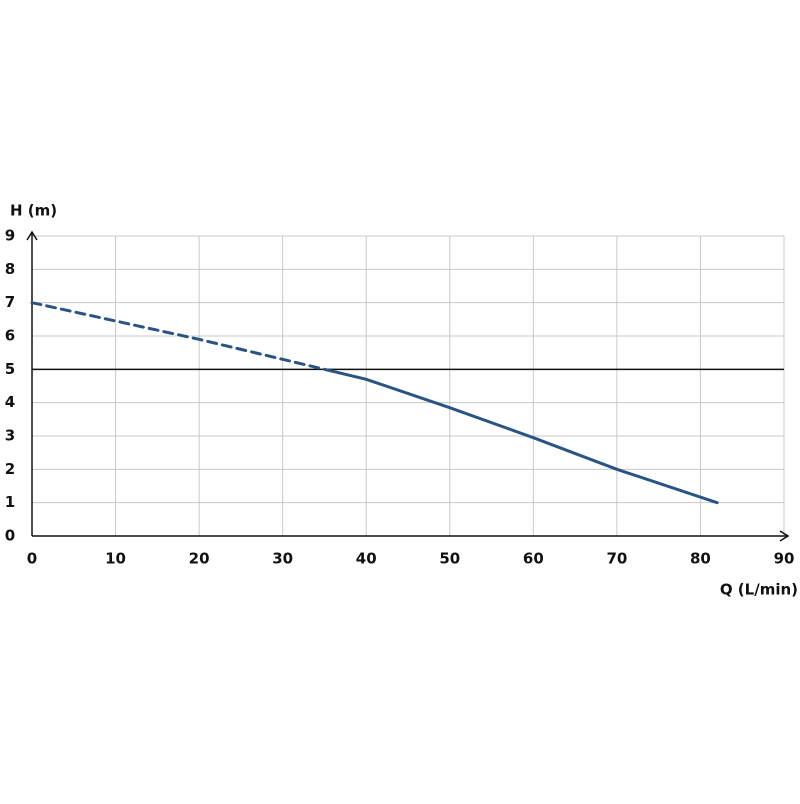 This screenshot has width=800, height=804. Describe the element at coordinates (10, 336) in the screenshot. I see `y-tick-label: 6` at that location.